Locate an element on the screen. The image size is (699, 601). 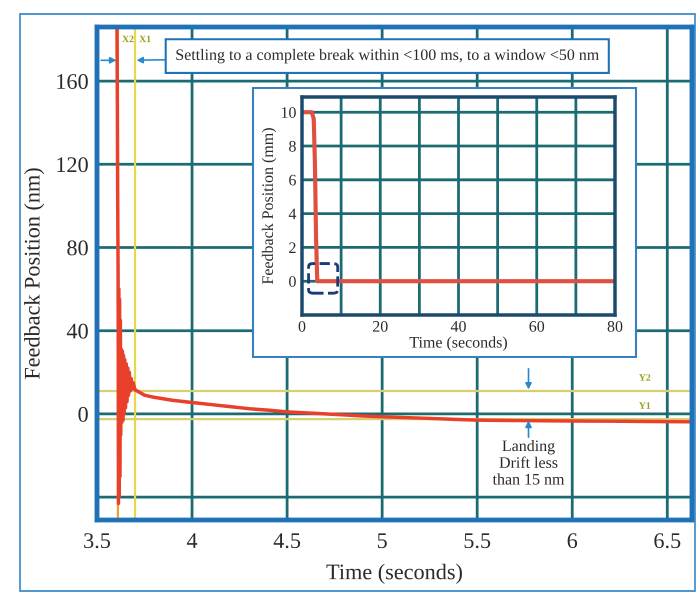
ref-line-label: Y2 is located at coordinates (644, 377).